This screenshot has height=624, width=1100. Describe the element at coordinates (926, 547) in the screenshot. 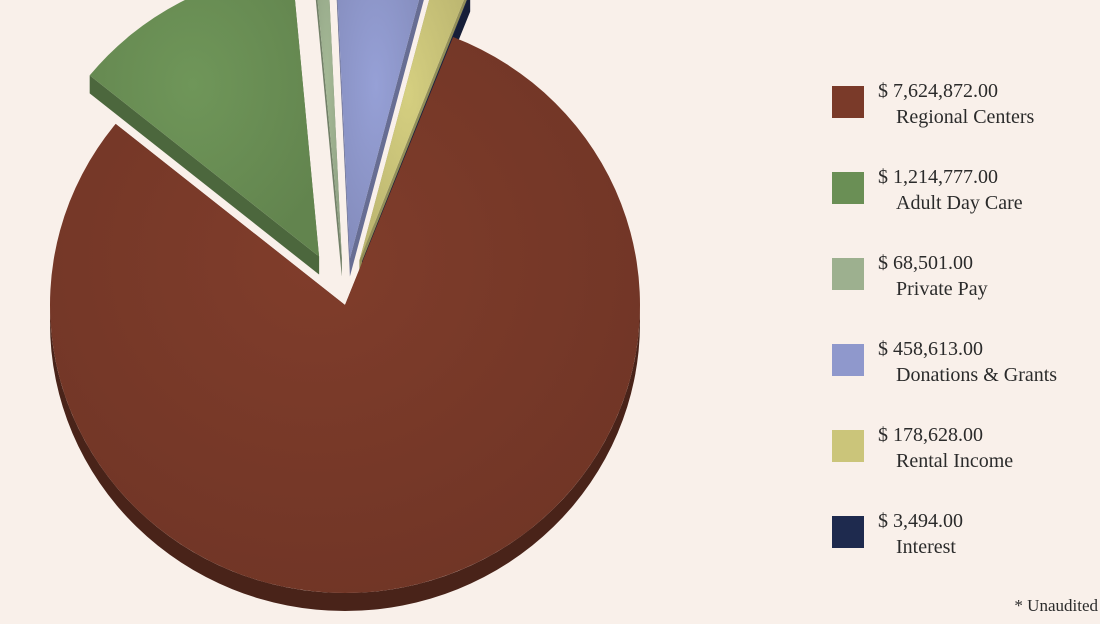

I see `legend-label: Interest` at that location.